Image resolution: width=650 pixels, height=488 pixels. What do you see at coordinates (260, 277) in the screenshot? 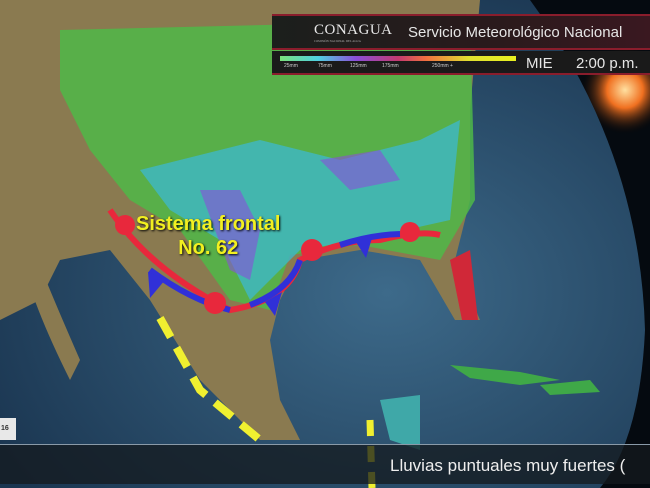
I see `cold-front-triangles` at bounding box center [260, 277].